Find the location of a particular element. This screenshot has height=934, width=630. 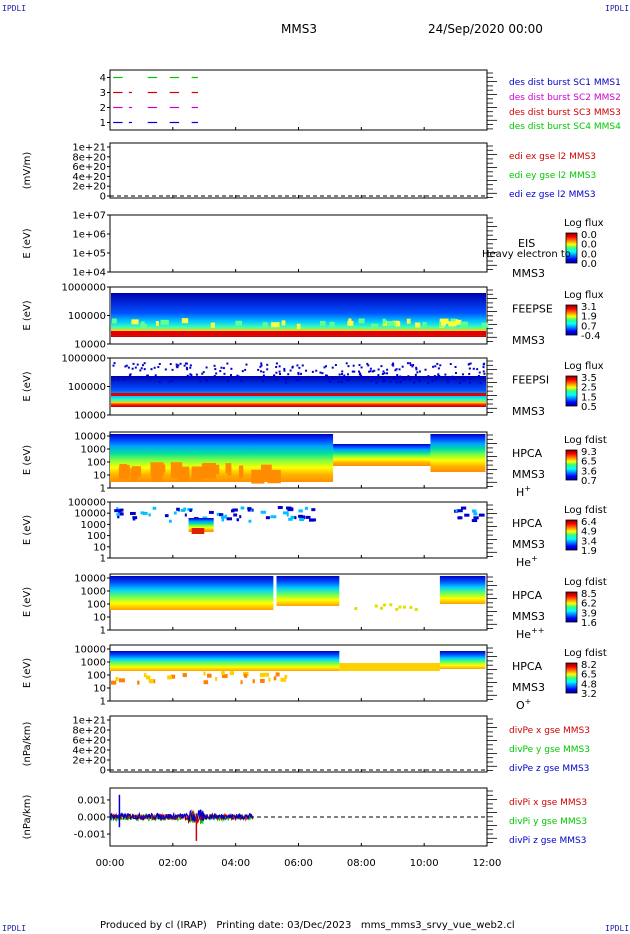

x-tick-label: 04:00 is located at coordinates (235, 863).